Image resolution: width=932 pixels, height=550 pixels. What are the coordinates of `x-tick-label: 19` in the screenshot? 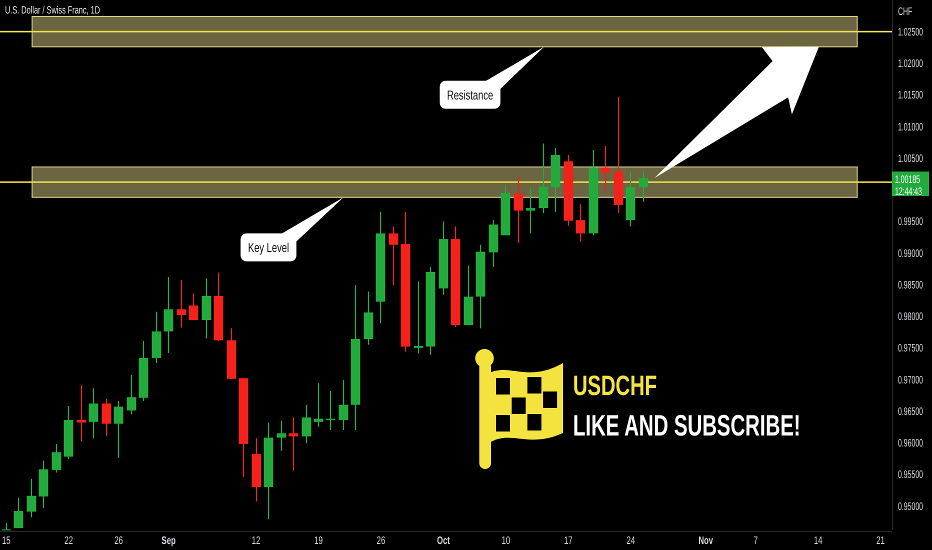 It's located at (318, 541).